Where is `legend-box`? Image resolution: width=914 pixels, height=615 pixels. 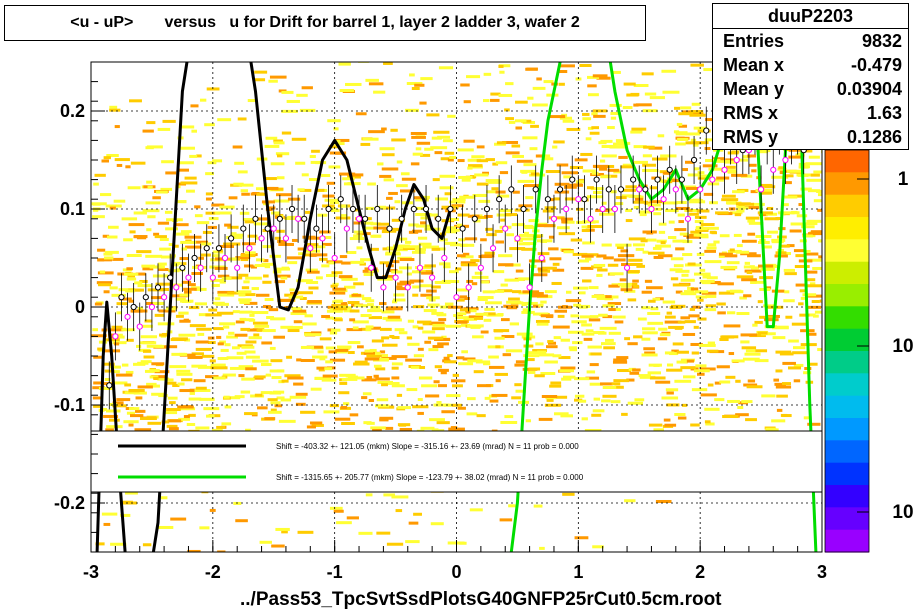
legend-box is located at coordinates (456, 461).